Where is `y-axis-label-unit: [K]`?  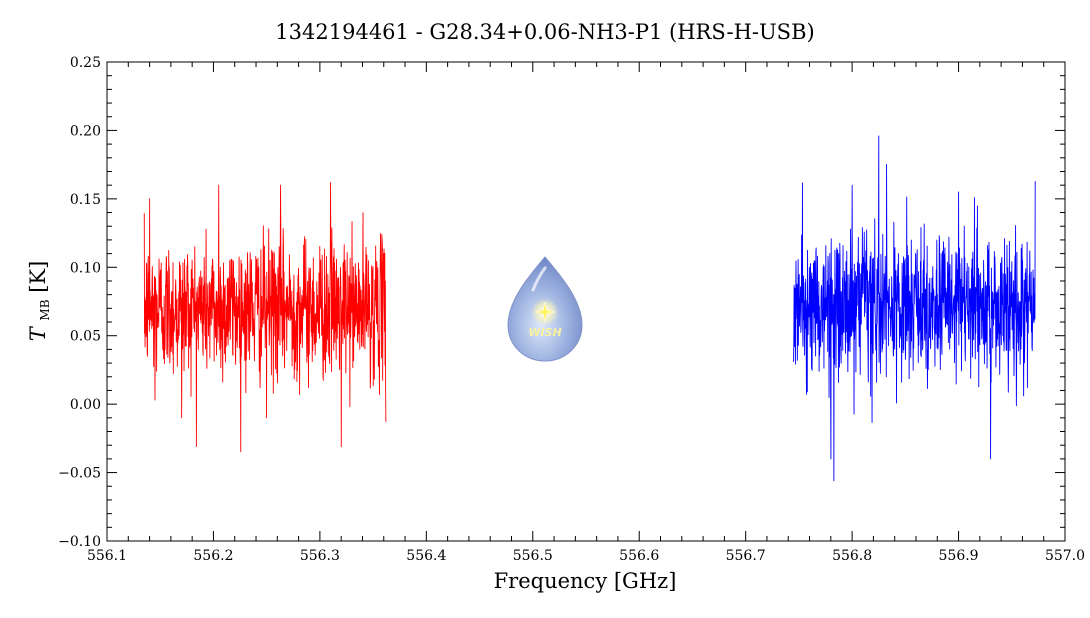
y-axis-label-unit: [K] is located at coordinates (38, 277).